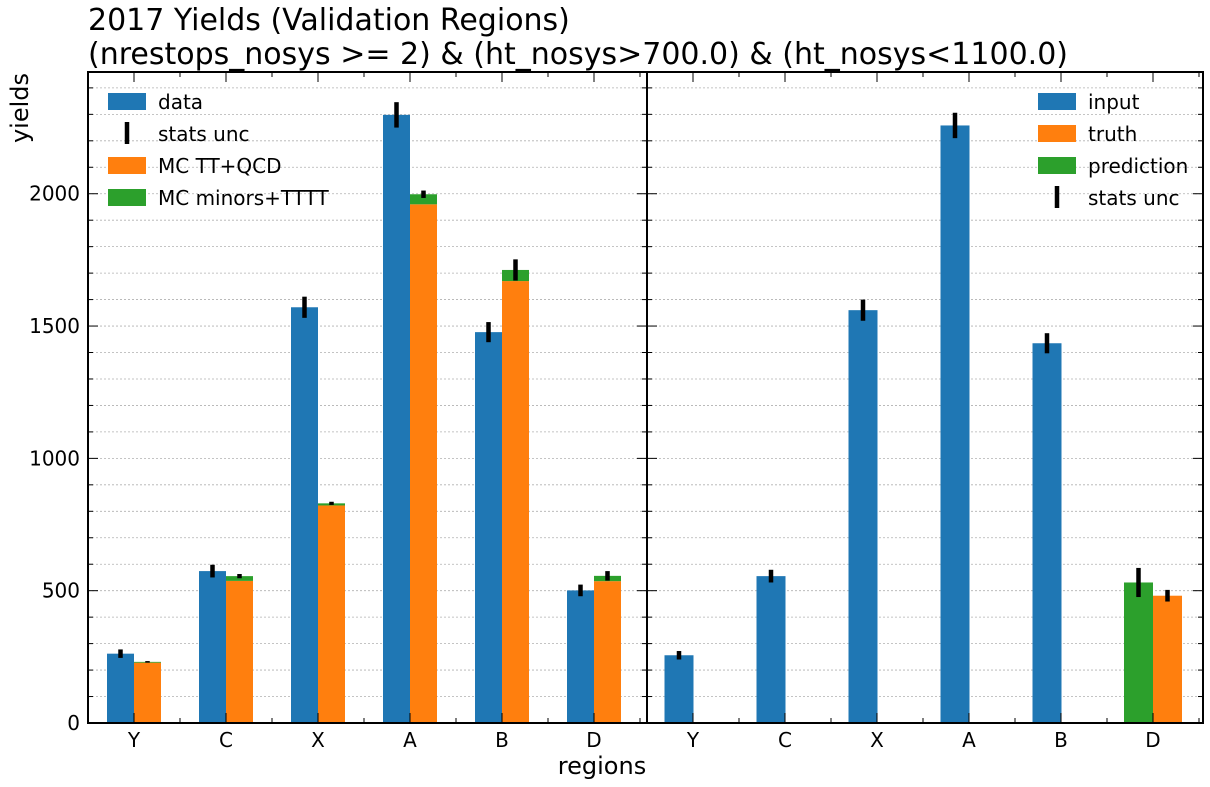 The image size is (1210, 787). What do you see at coordinates (20, 108) in the screenshot?
I see `y-axis-label: yields` at bounding box center [20, 108].